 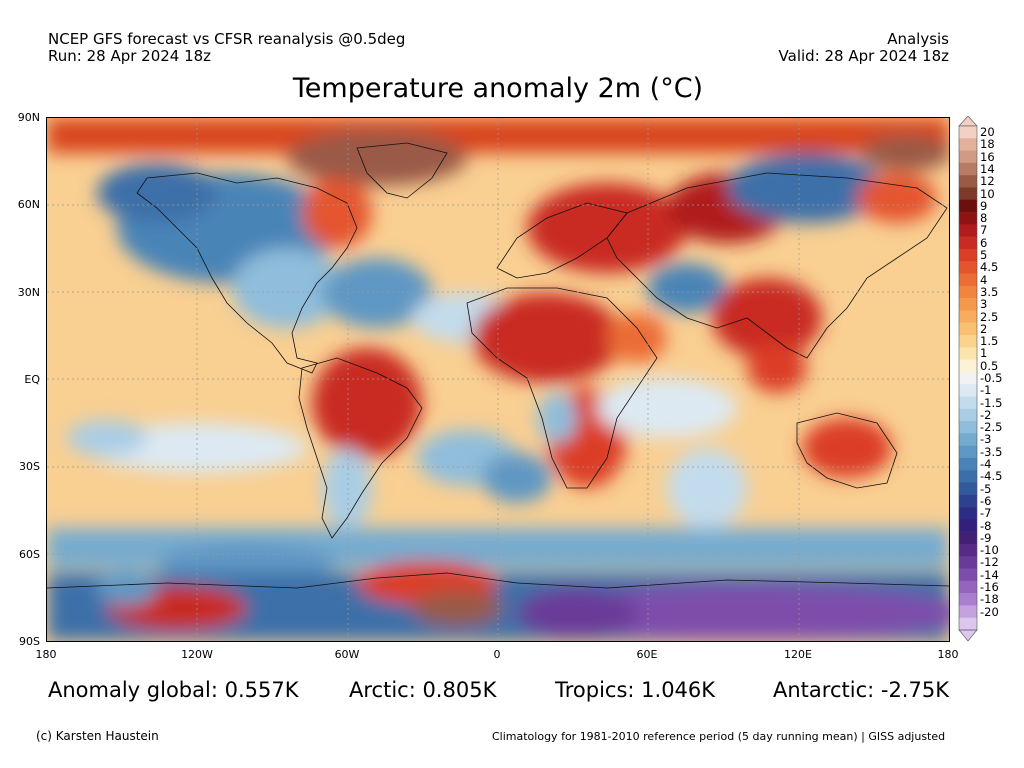 I want to click on colorbar, so click(x=968, y=380).